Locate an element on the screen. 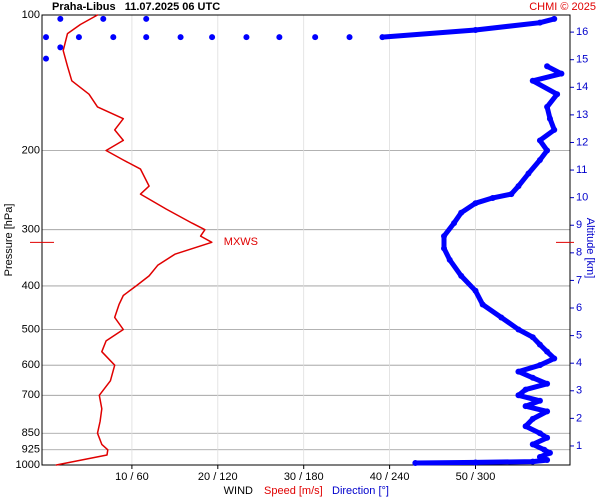  y2-tick-label: 10 is located at coordinates (582, 198).